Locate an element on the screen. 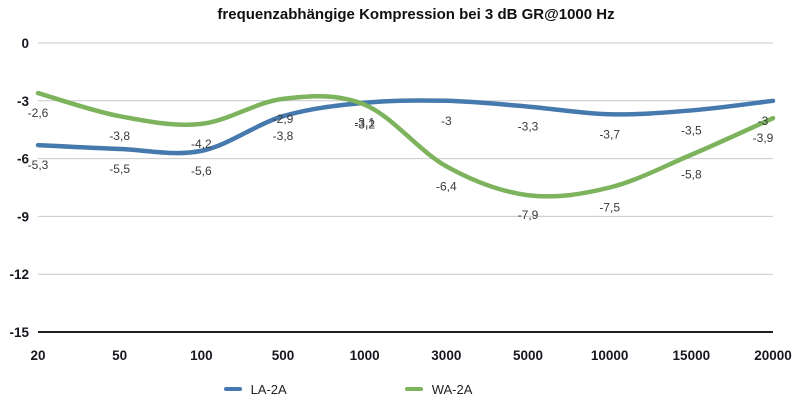 The image size is (800, 405). data-label-la-2a: -3,8 is located at coordinates (283, 136).